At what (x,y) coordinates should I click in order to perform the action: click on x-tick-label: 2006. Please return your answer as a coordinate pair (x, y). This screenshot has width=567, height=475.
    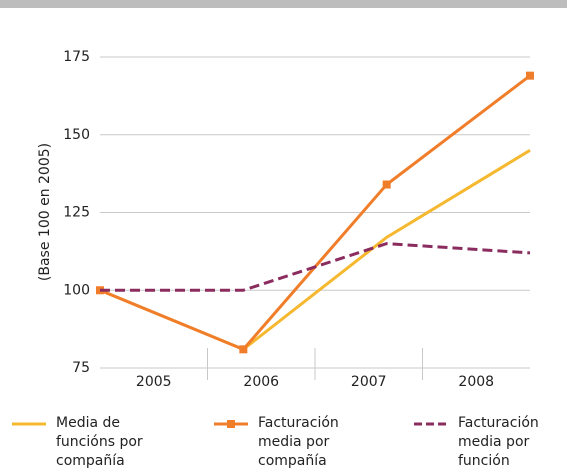
    Looking at the image, I should click on (261, 382).